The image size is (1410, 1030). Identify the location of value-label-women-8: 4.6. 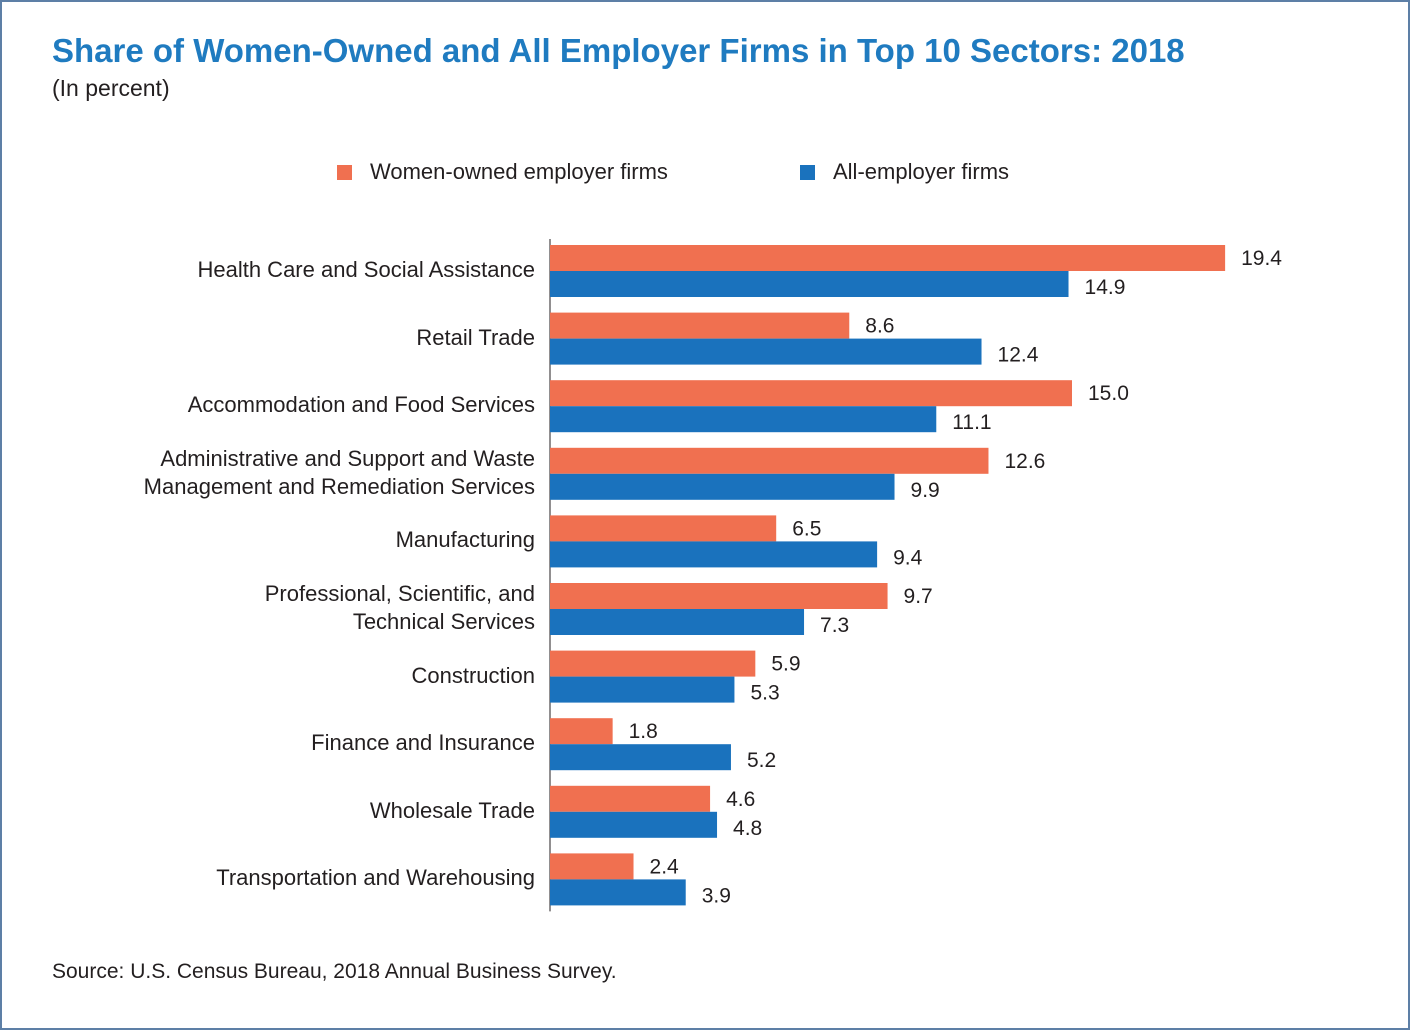
(740, 799).